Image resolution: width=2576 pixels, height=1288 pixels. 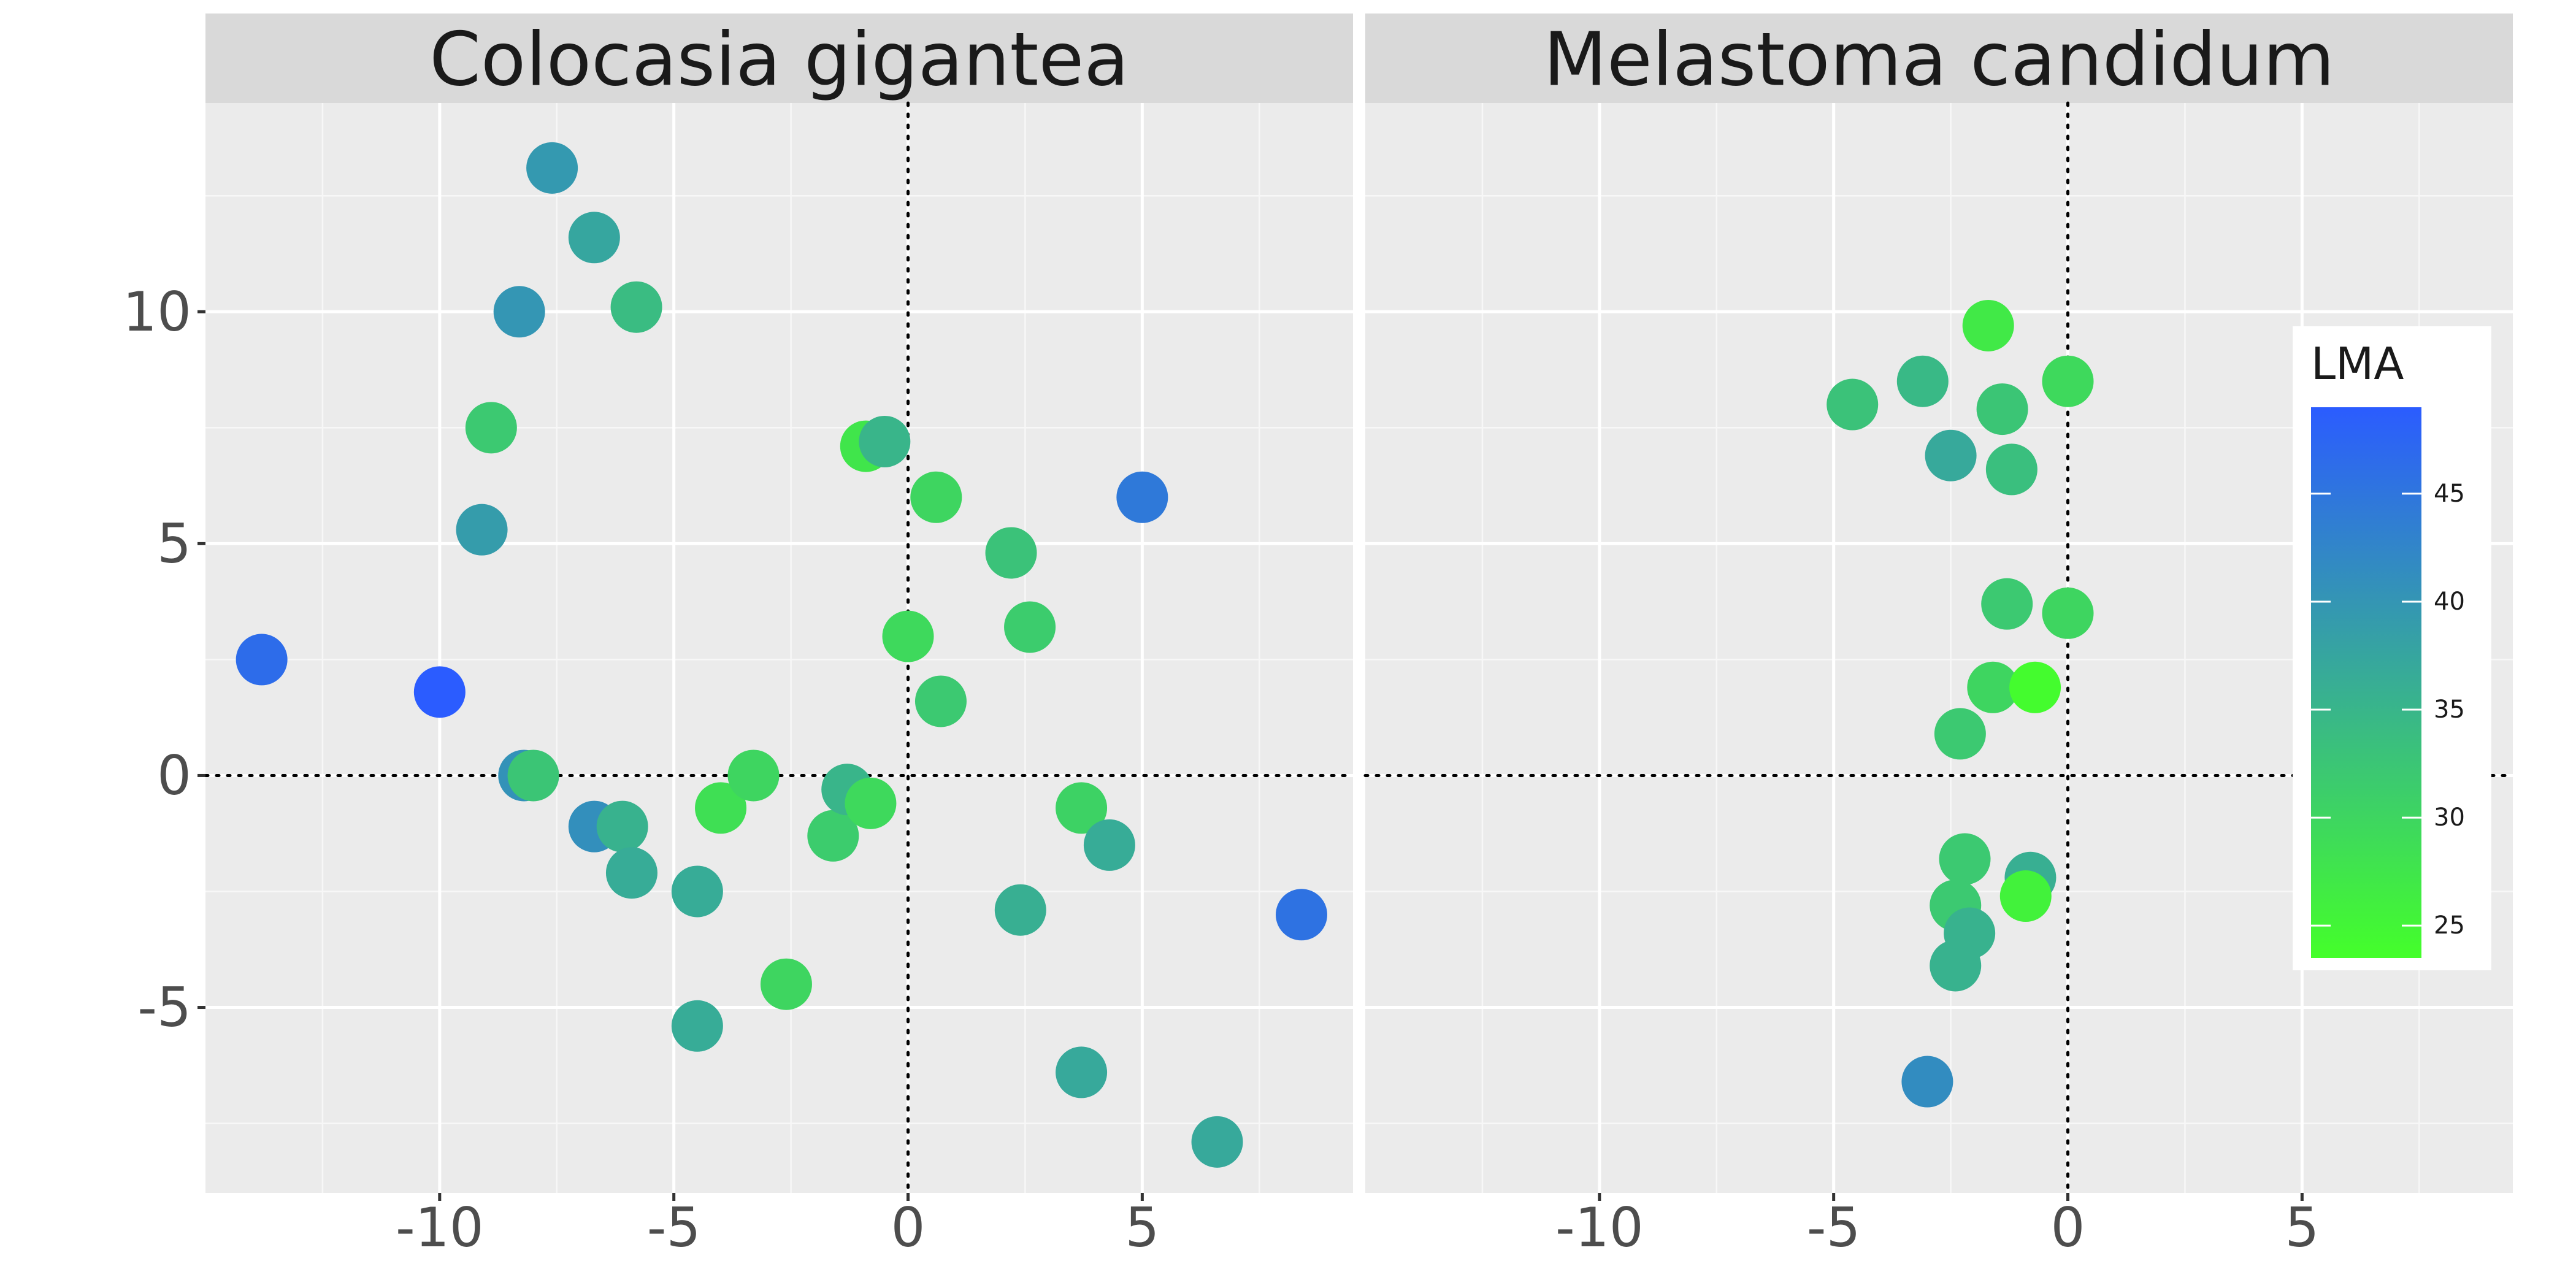 I want to click on panel-2-strip, so click(x=1939, y=58).